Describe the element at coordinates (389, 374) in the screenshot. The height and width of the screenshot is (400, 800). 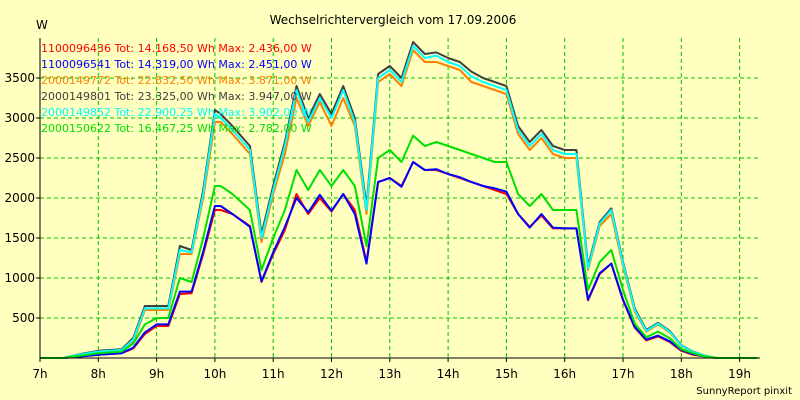
I see `x-tick-label-6: 13h` at that location.